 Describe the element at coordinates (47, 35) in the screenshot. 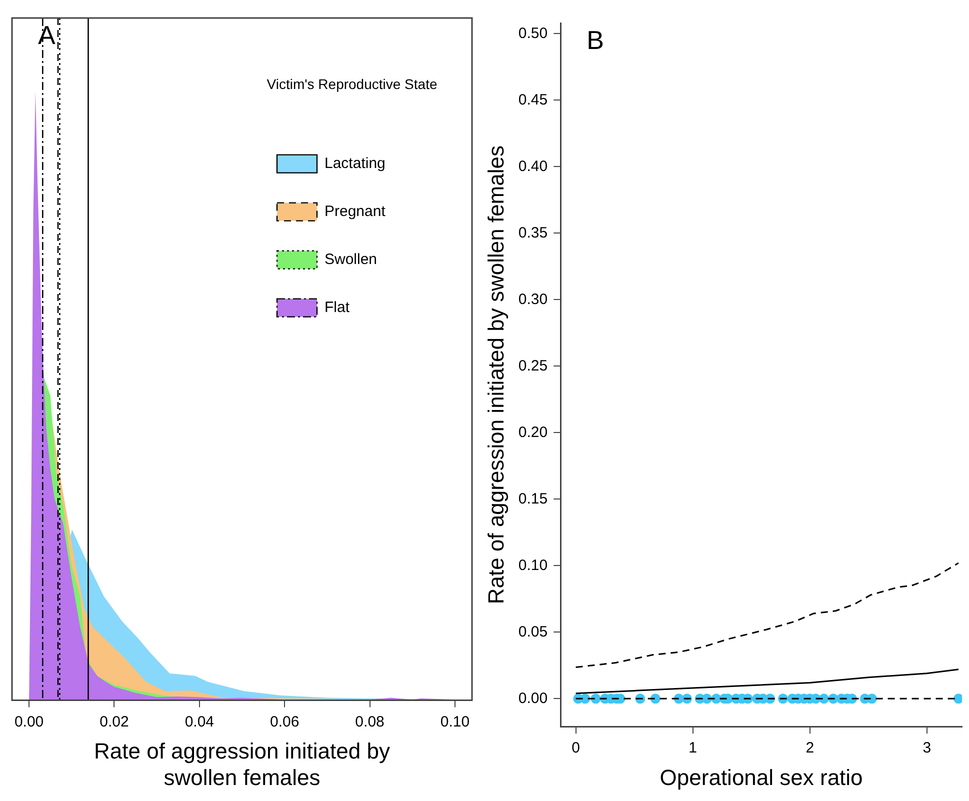

I see `chart-title: A` at that location.